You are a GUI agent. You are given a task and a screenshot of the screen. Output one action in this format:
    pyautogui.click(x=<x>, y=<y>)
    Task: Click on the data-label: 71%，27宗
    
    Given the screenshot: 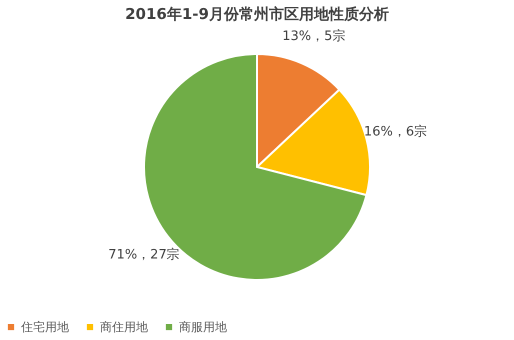 What is the action you would take?
    pyautogui.click(x=144, y=254)
    